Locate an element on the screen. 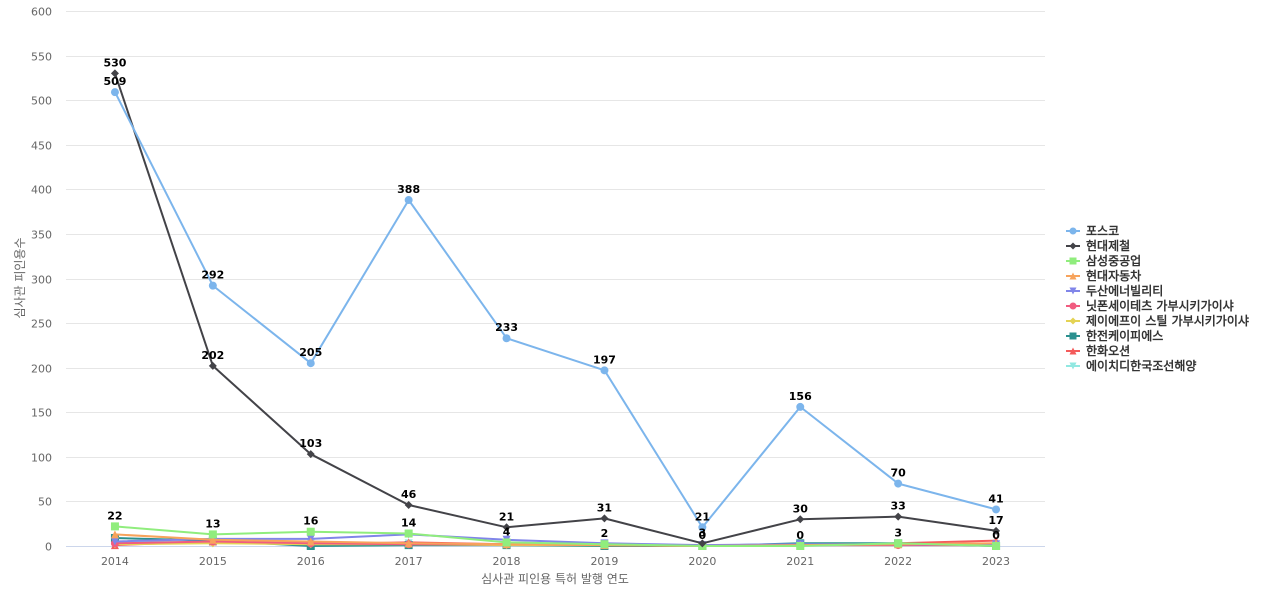  legend-item: 현대자동차 is located at coordinates (1103, 275).